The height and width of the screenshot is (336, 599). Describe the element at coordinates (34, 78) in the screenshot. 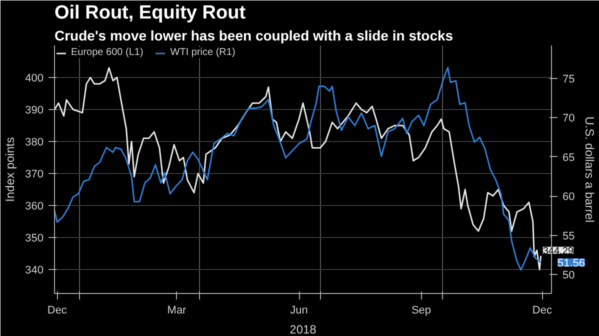

I see `y-tick-label: 400` at that location.